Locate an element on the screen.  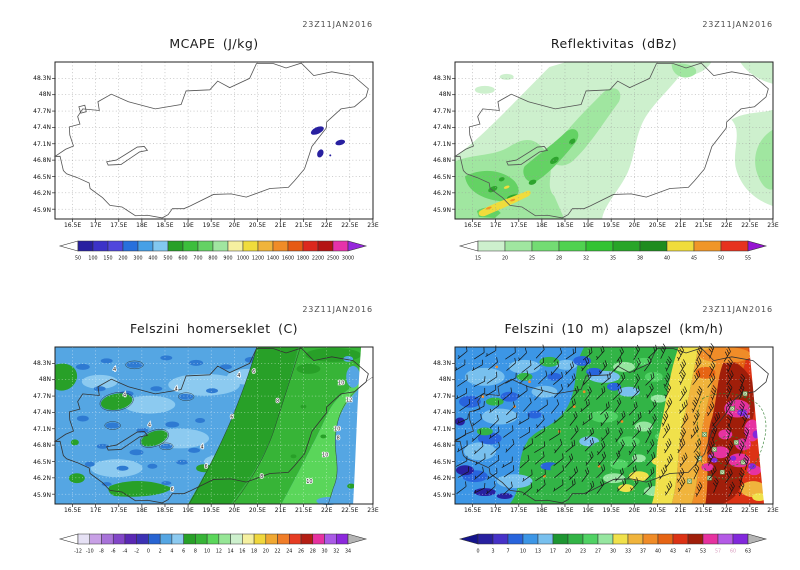
svg-text: 47 is located at coordinates (688, 552).